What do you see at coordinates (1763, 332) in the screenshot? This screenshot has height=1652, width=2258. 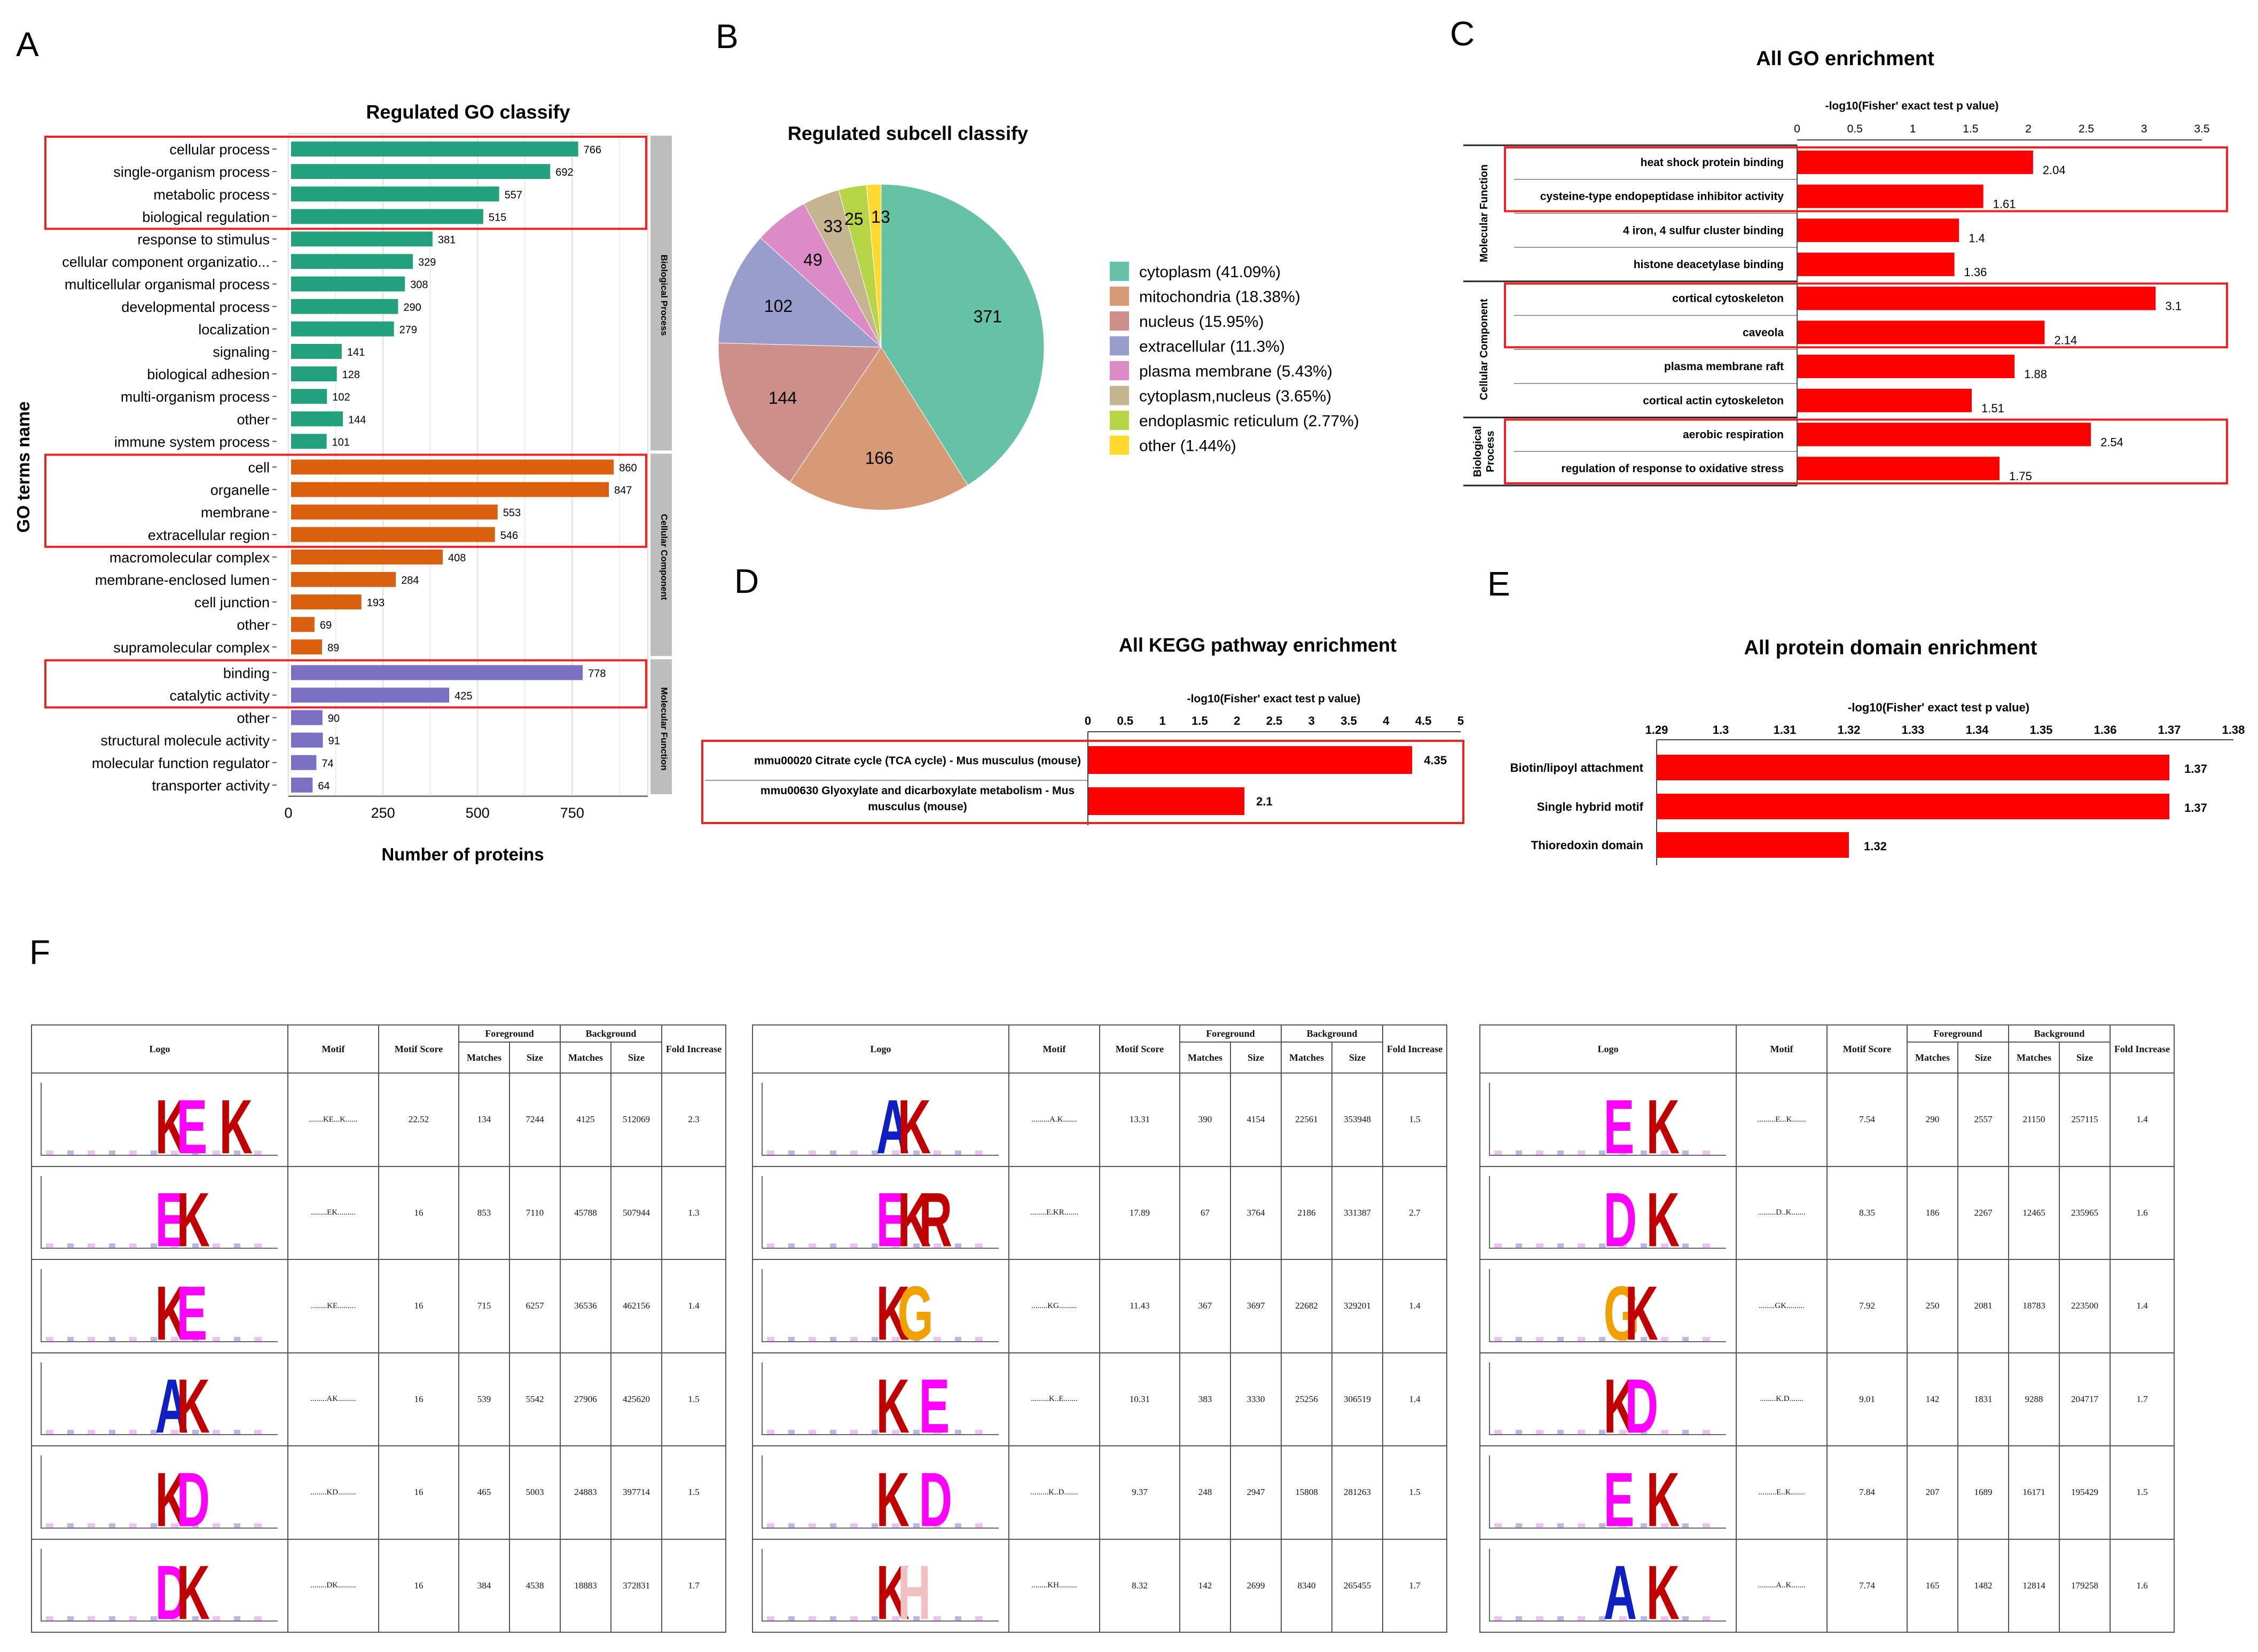 I see `category-label: caveola` at bounding box center [1763, 332].